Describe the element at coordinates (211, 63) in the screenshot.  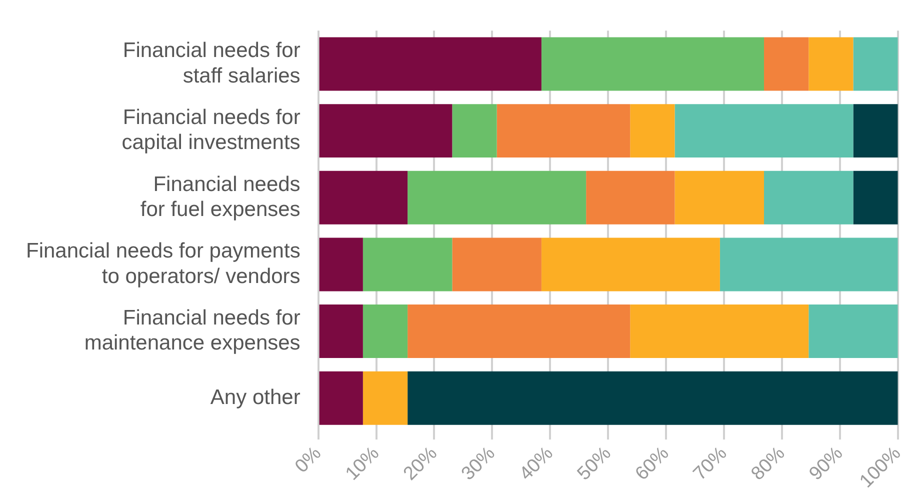
I see `y-tick-label: Financial needs for staff salaries` at that location.